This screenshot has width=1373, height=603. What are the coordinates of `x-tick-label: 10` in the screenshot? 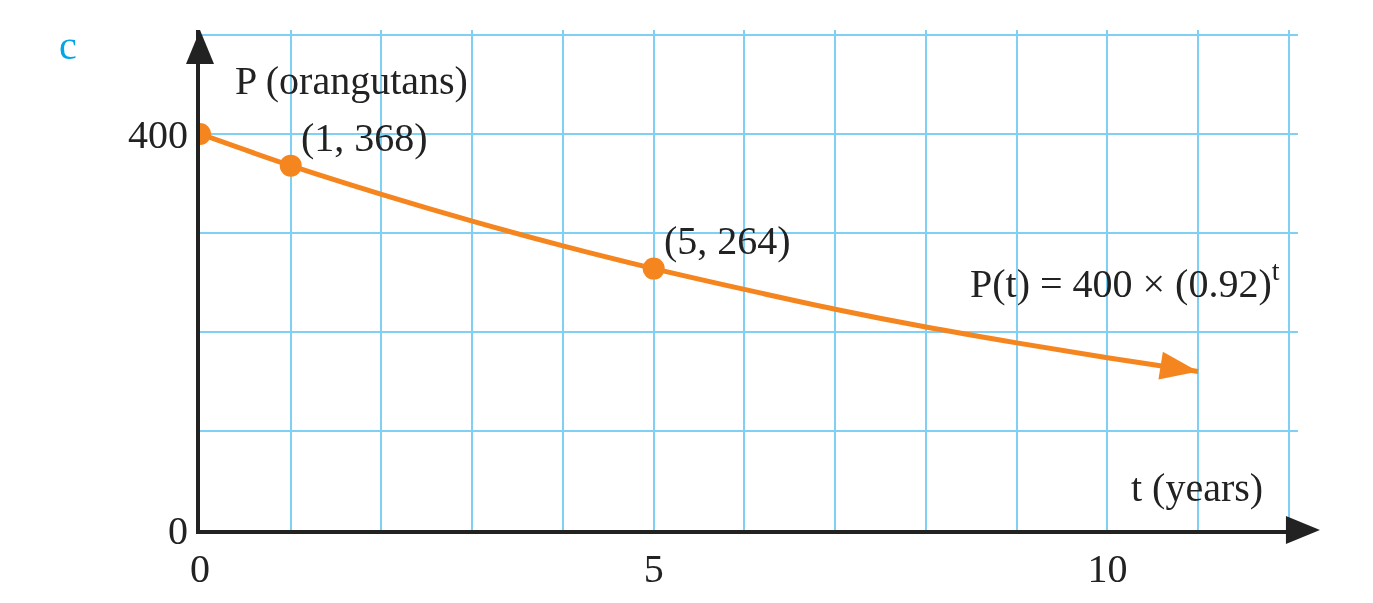 It's located at (1107, 568).